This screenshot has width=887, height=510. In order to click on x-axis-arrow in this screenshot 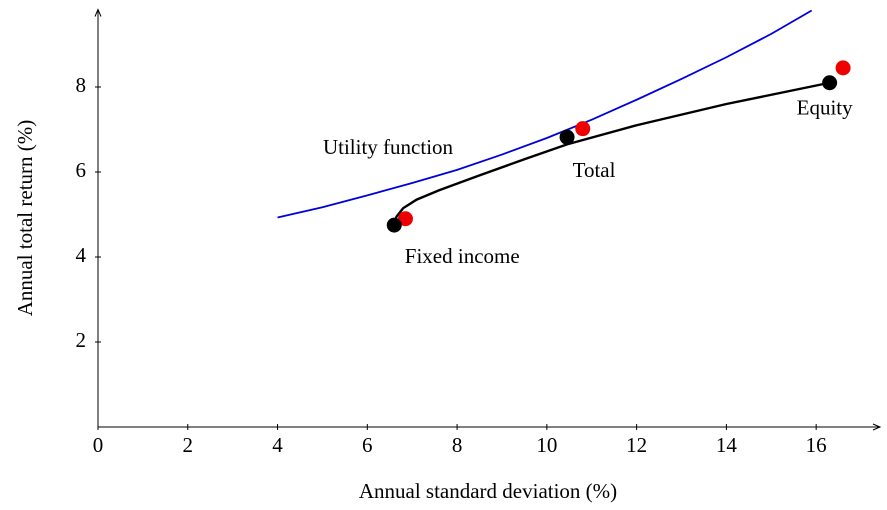, I will do `click(877, 427)`.